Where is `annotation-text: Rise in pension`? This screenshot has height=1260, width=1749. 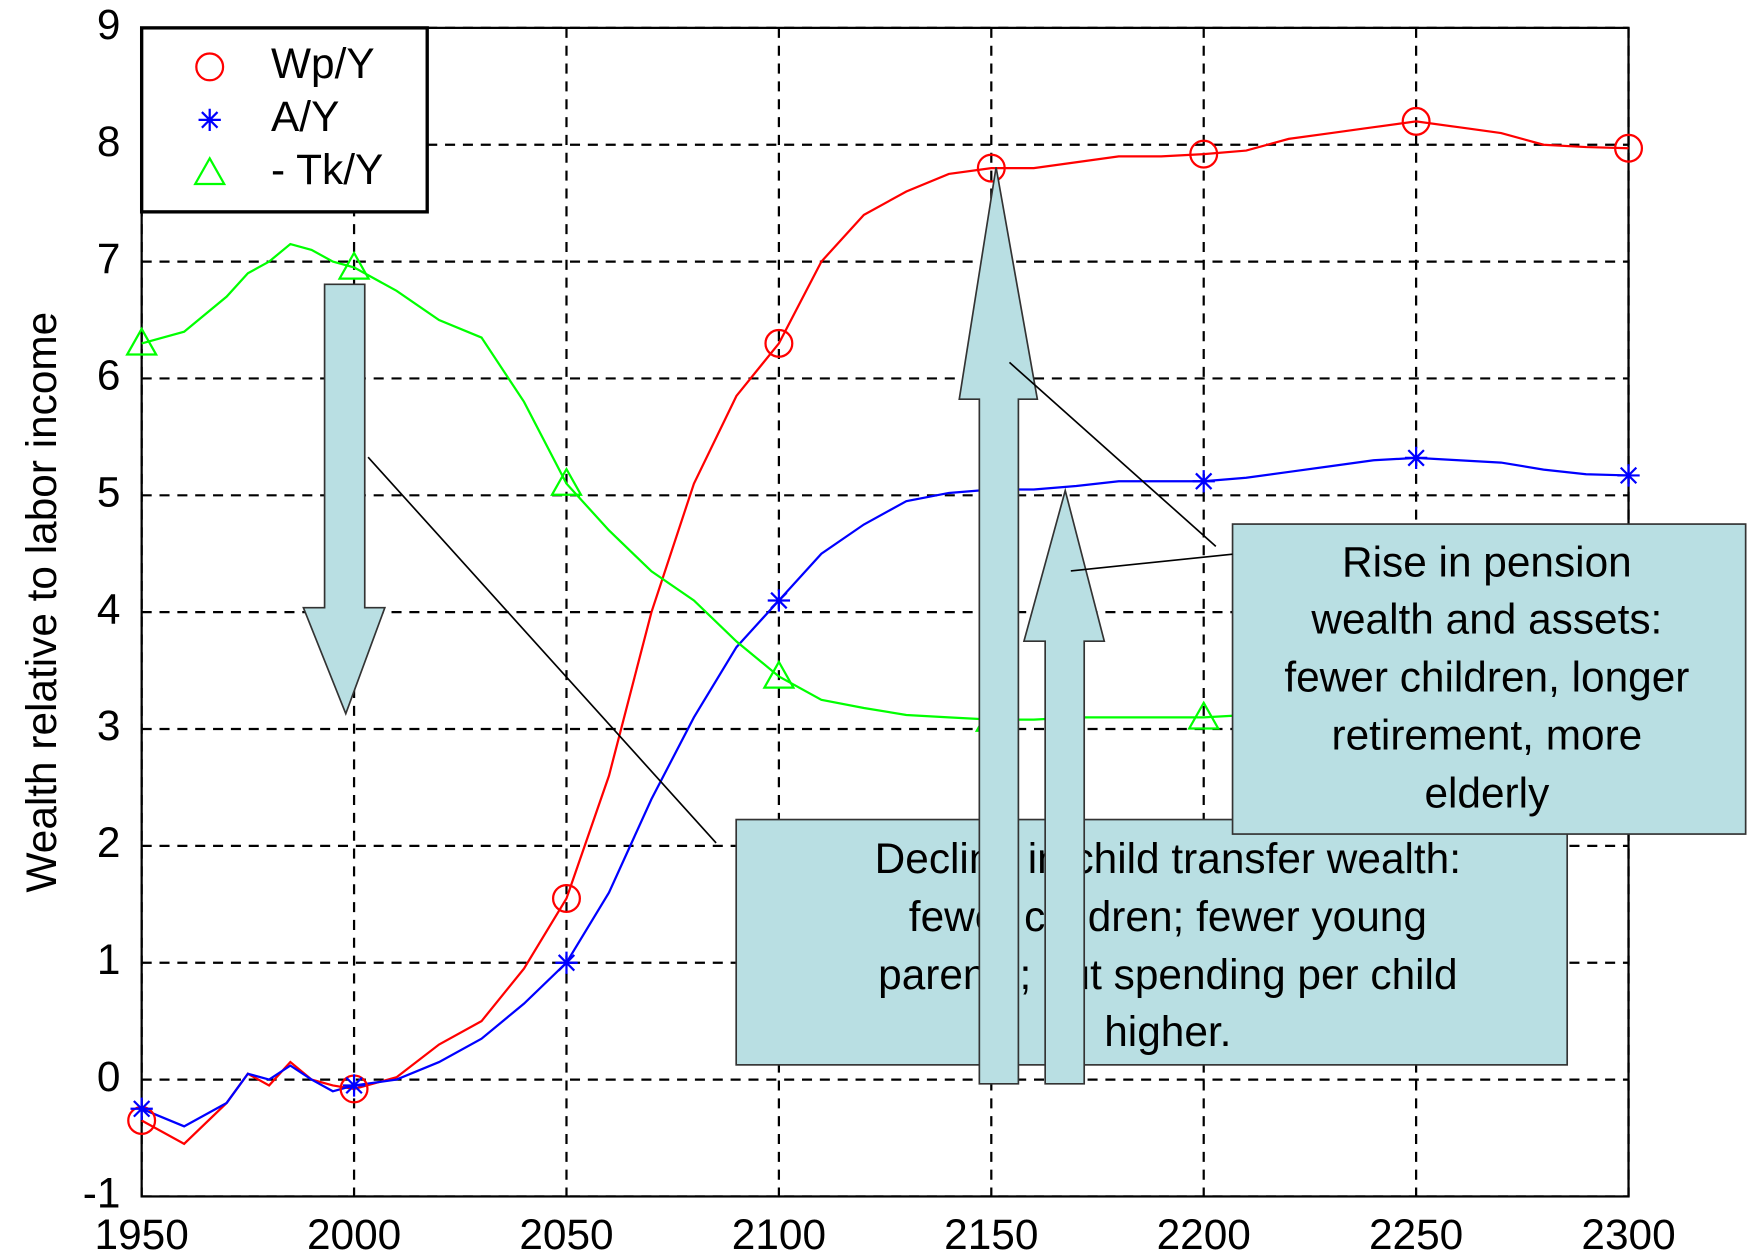 annotation-text: Rise in pension is located at coordinates (1487, 562).